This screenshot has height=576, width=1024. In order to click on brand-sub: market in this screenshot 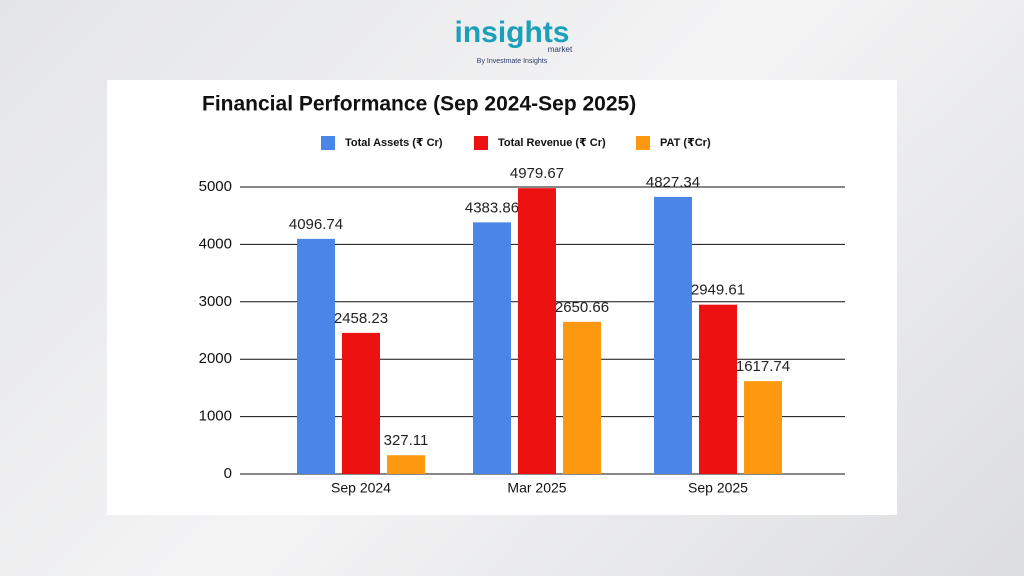, I will do `click(560, 49)`.